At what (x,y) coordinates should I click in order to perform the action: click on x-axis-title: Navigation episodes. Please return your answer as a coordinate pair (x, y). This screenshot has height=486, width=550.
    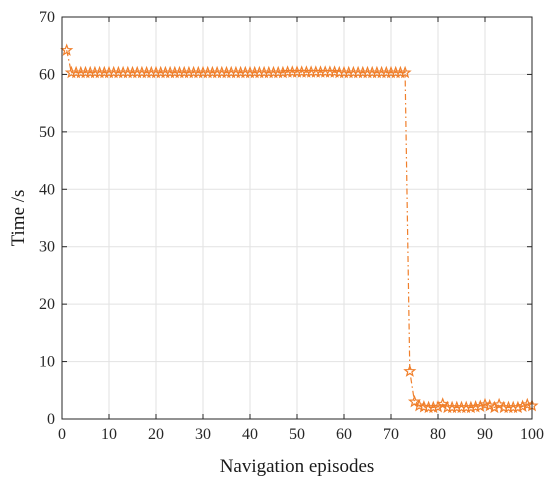
    Looking at the image, I should click on (297, 466).